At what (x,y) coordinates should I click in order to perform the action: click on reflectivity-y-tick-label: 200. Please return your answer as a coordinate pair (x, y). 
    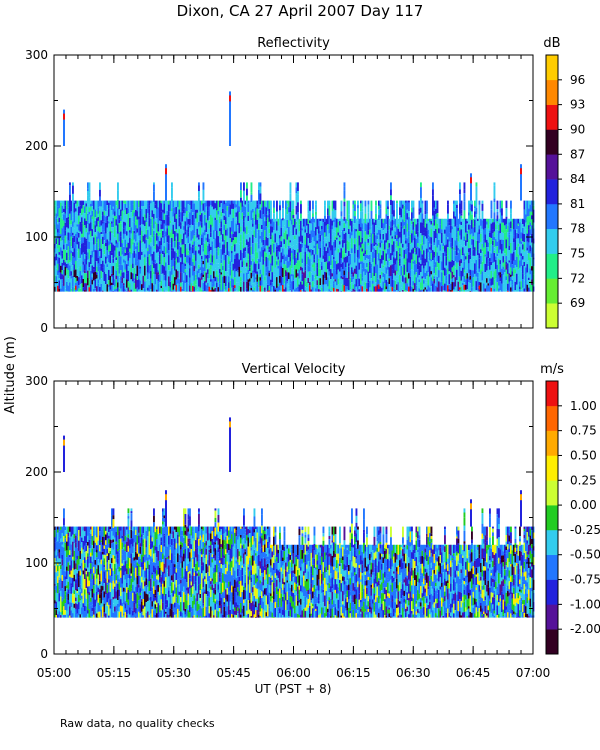
    Looking at the image, I should click on (36, 146).